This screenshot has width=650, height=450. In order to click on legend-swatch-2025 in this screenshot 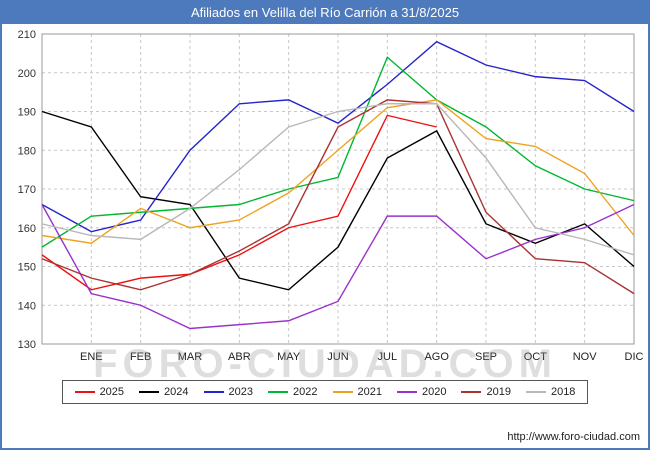, I will do `click(84, 392)`.